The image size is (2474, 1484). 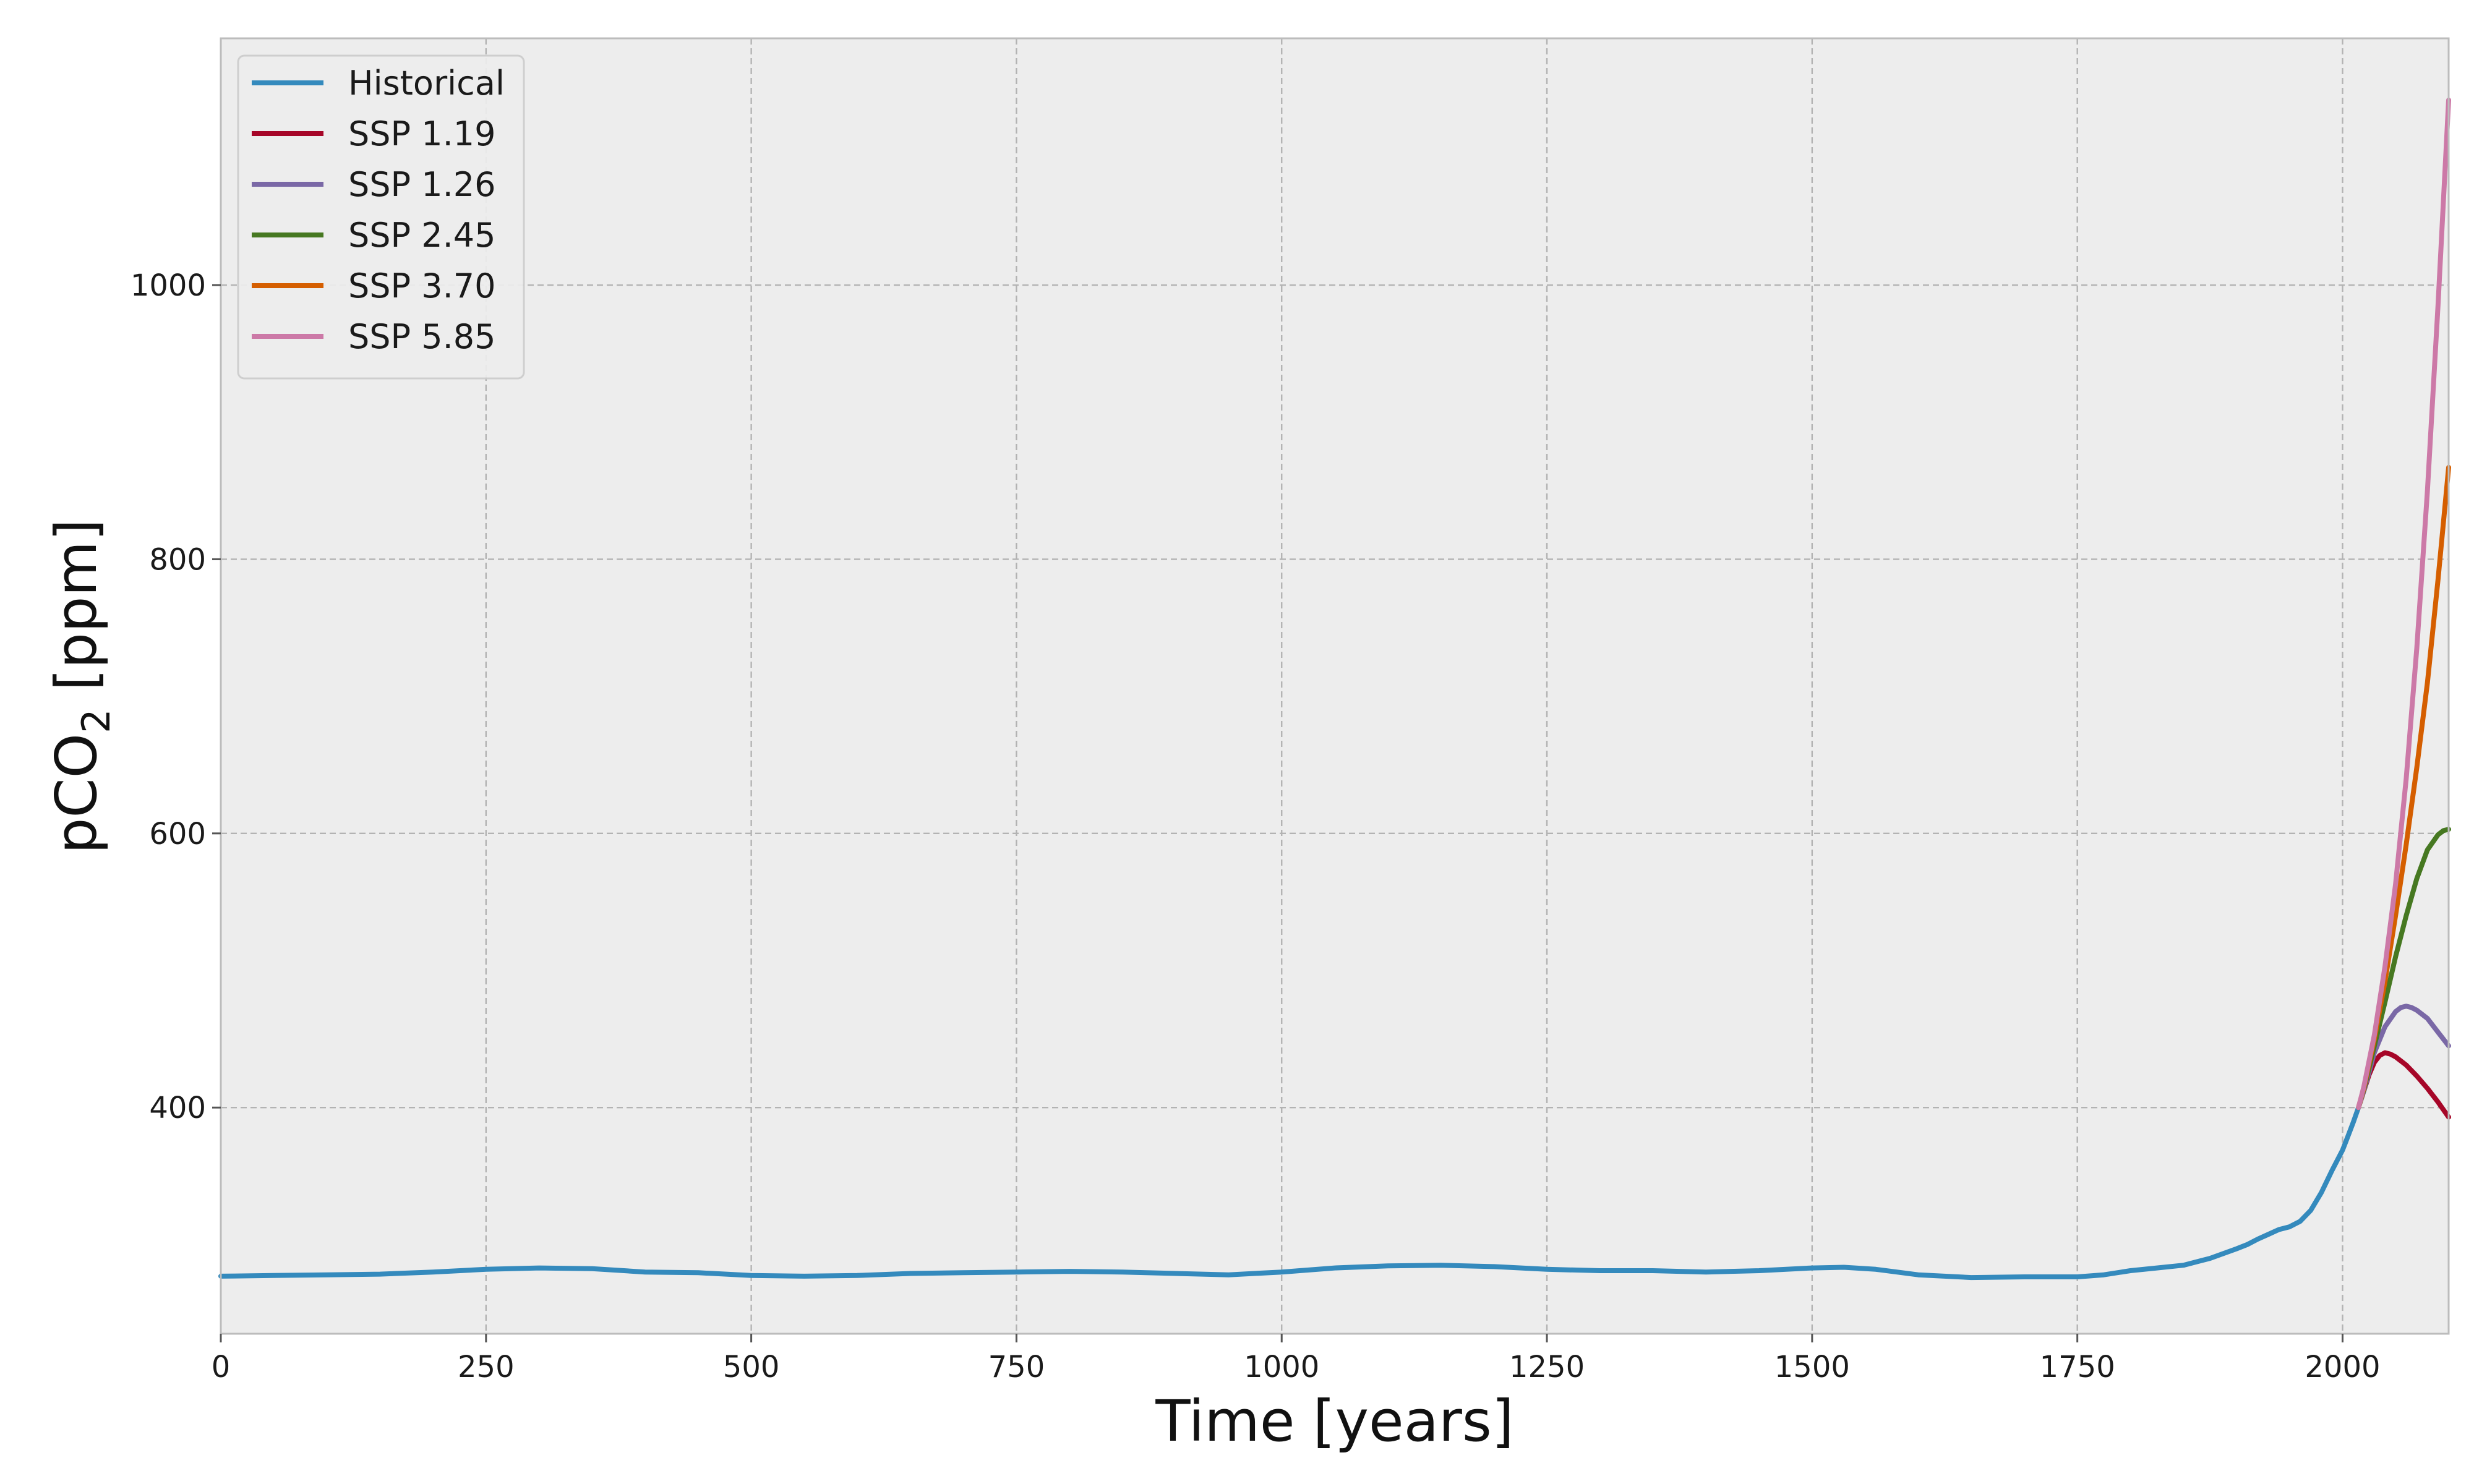 I want to click on x-axis-title: Time [years], so click(x=1334, y=1421).